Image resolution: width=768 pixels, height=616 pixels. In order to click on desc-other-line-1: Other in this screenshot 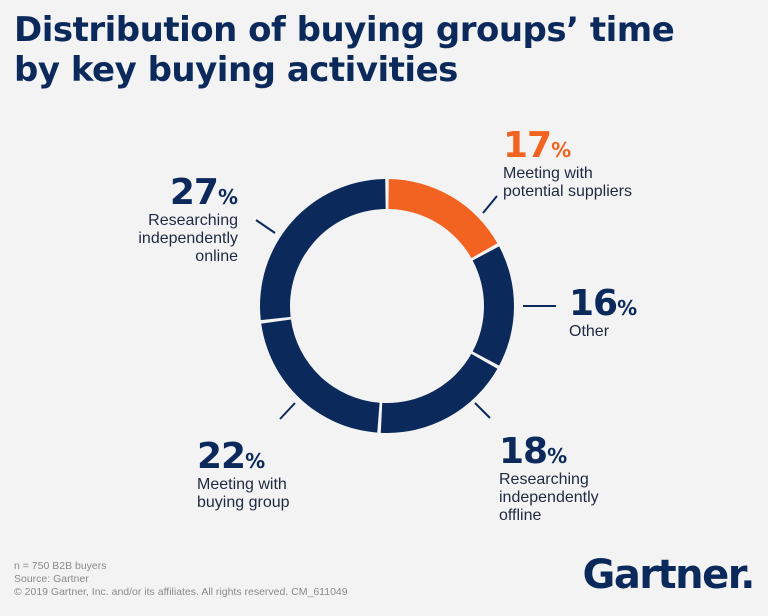, I will do `click(589, 331)`.